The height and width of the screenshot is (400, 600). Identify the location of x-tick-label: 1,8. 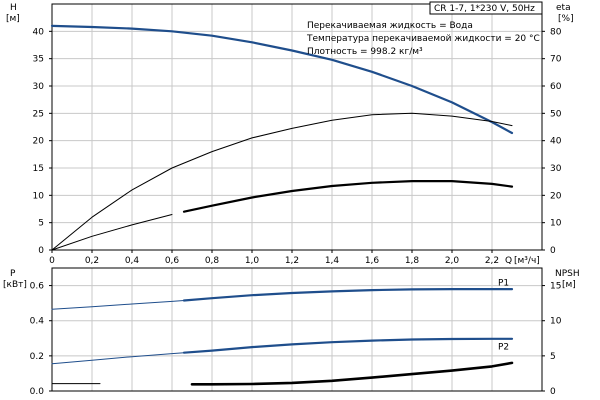
(412, 261).